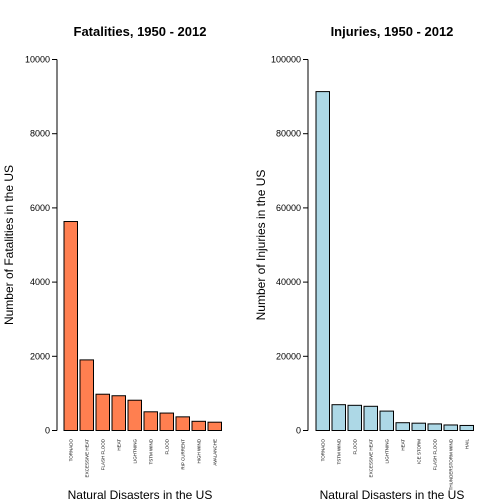 This screenshot has width=504, height=504. What do you see at coordinates (40, 282) in the screenshot?
I see `fatalities-y-tick-label: 4000` at bounding box center [40, 282].